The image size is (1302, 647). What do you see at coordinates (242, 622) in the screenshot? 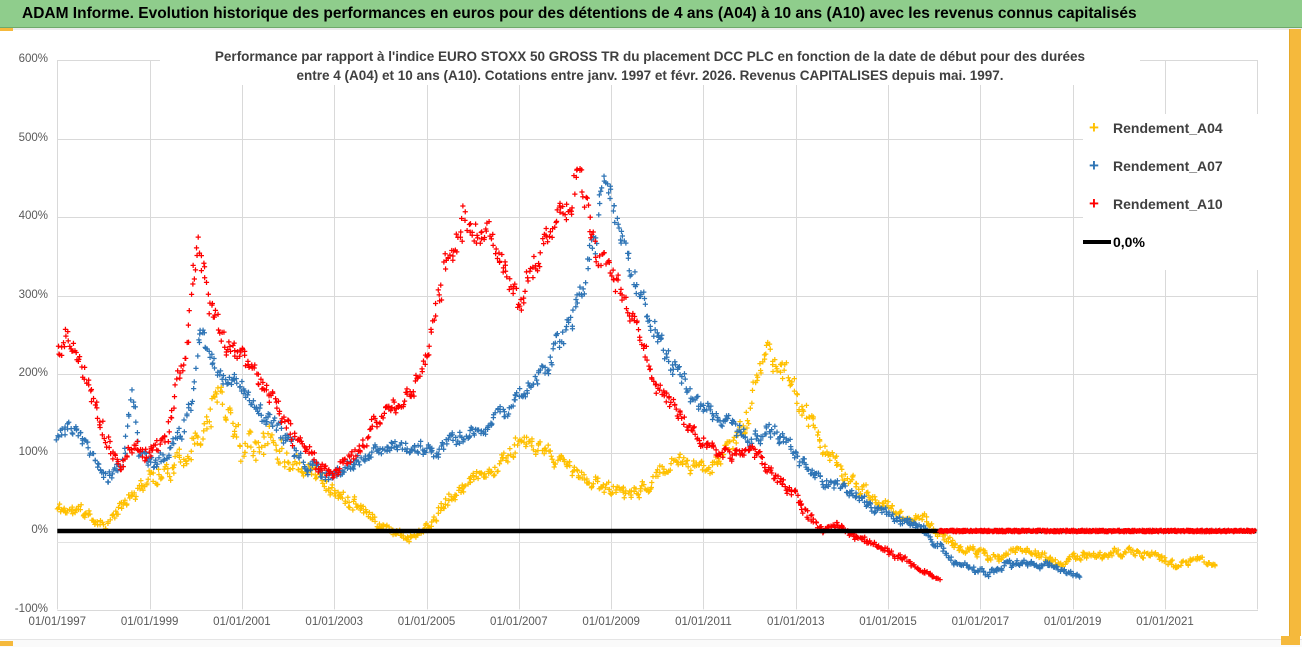
I see `x-axis-tick-label: 01/01/2001` at bounding box center [242, 622].